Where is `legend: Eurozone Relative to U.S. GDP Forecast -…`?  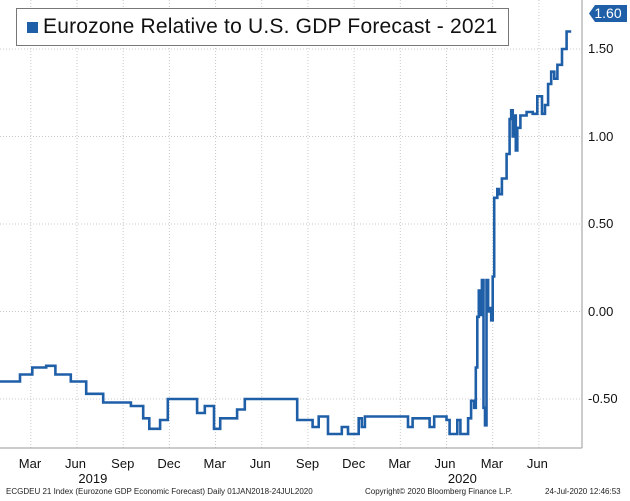
legend: Eurozone Relative to U.S. GDP Forecast -… is located at coordinates (262, 27).